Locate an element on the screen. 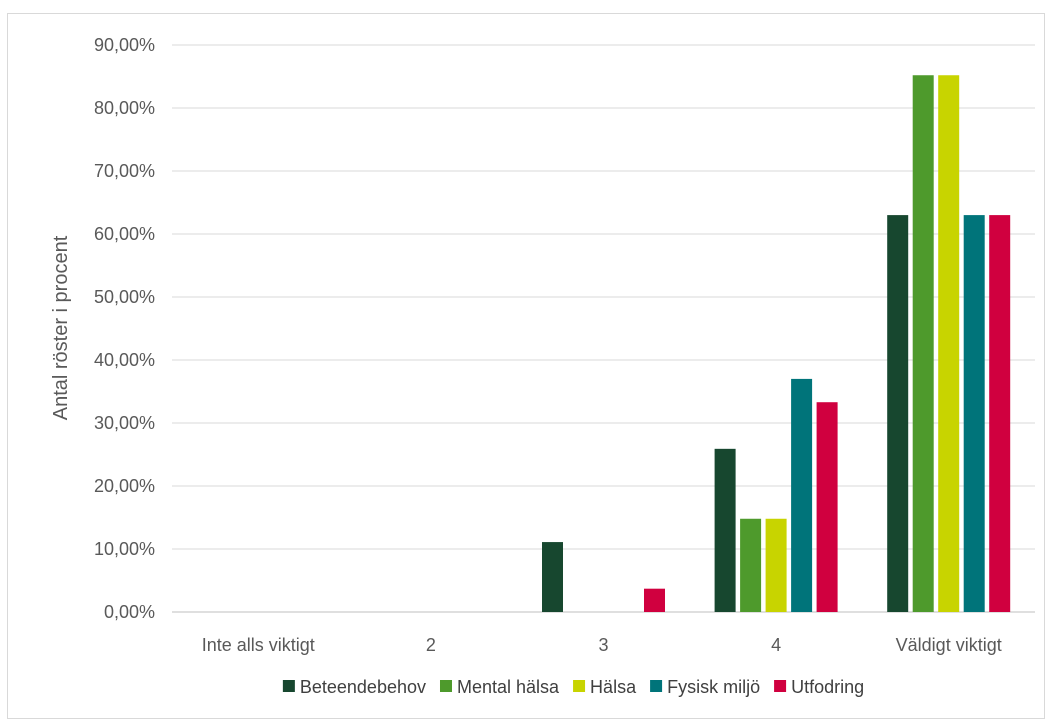 The image size is (1053, 727). y-tick-label: 20,00% is located at coordinates (124, 486).